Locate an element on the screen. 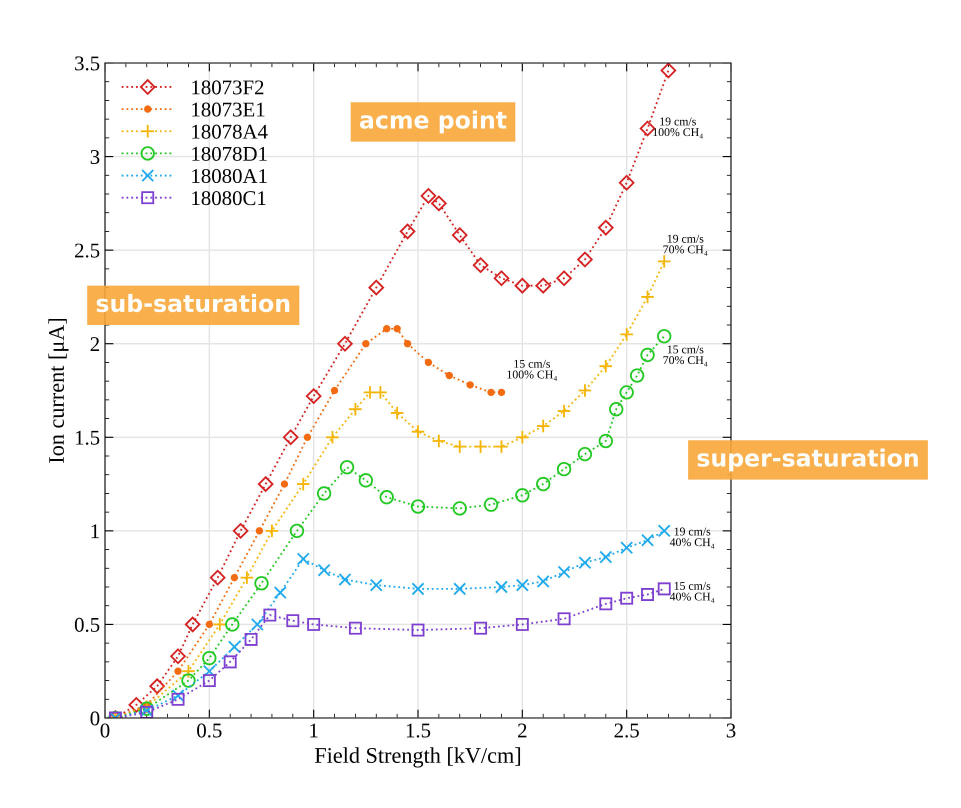  legend-label: 18078A4 is located at coordinates (230, 131).